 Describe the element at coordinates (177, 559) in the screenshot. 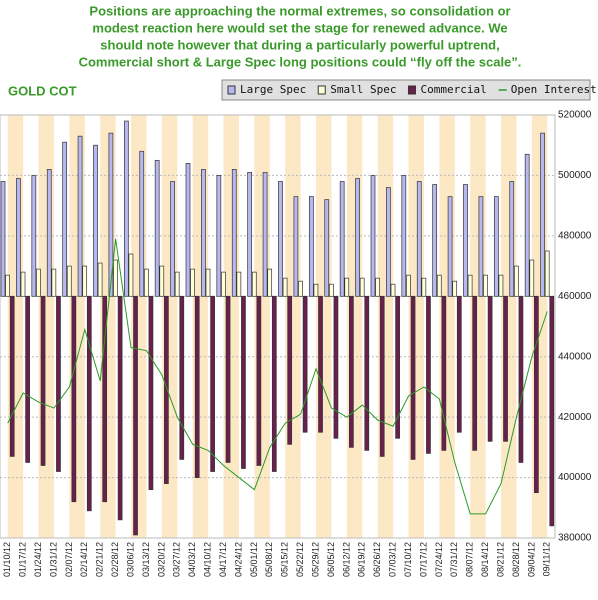

I see `x-tick-label: 03/27/12` at that location.